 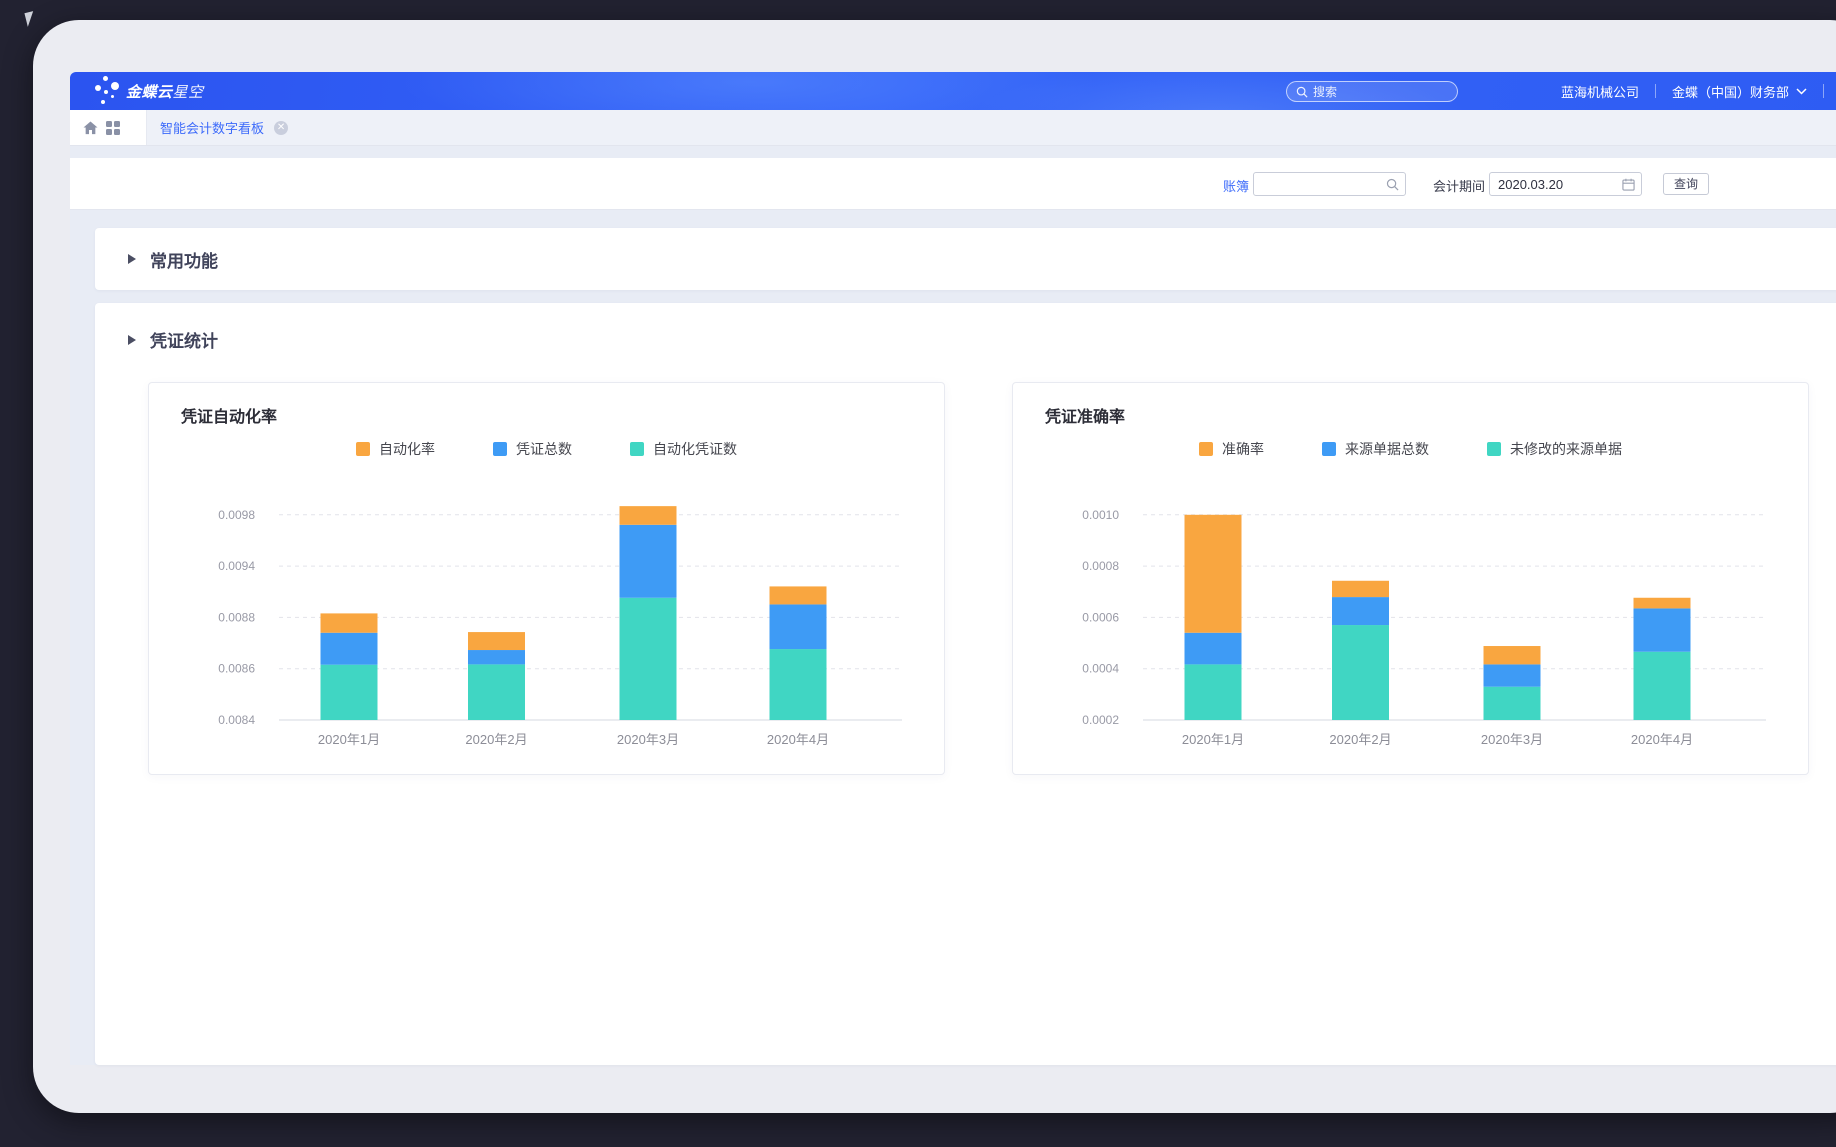 I want to click on brand-suffix: 星空, so click(x=188, y=92).